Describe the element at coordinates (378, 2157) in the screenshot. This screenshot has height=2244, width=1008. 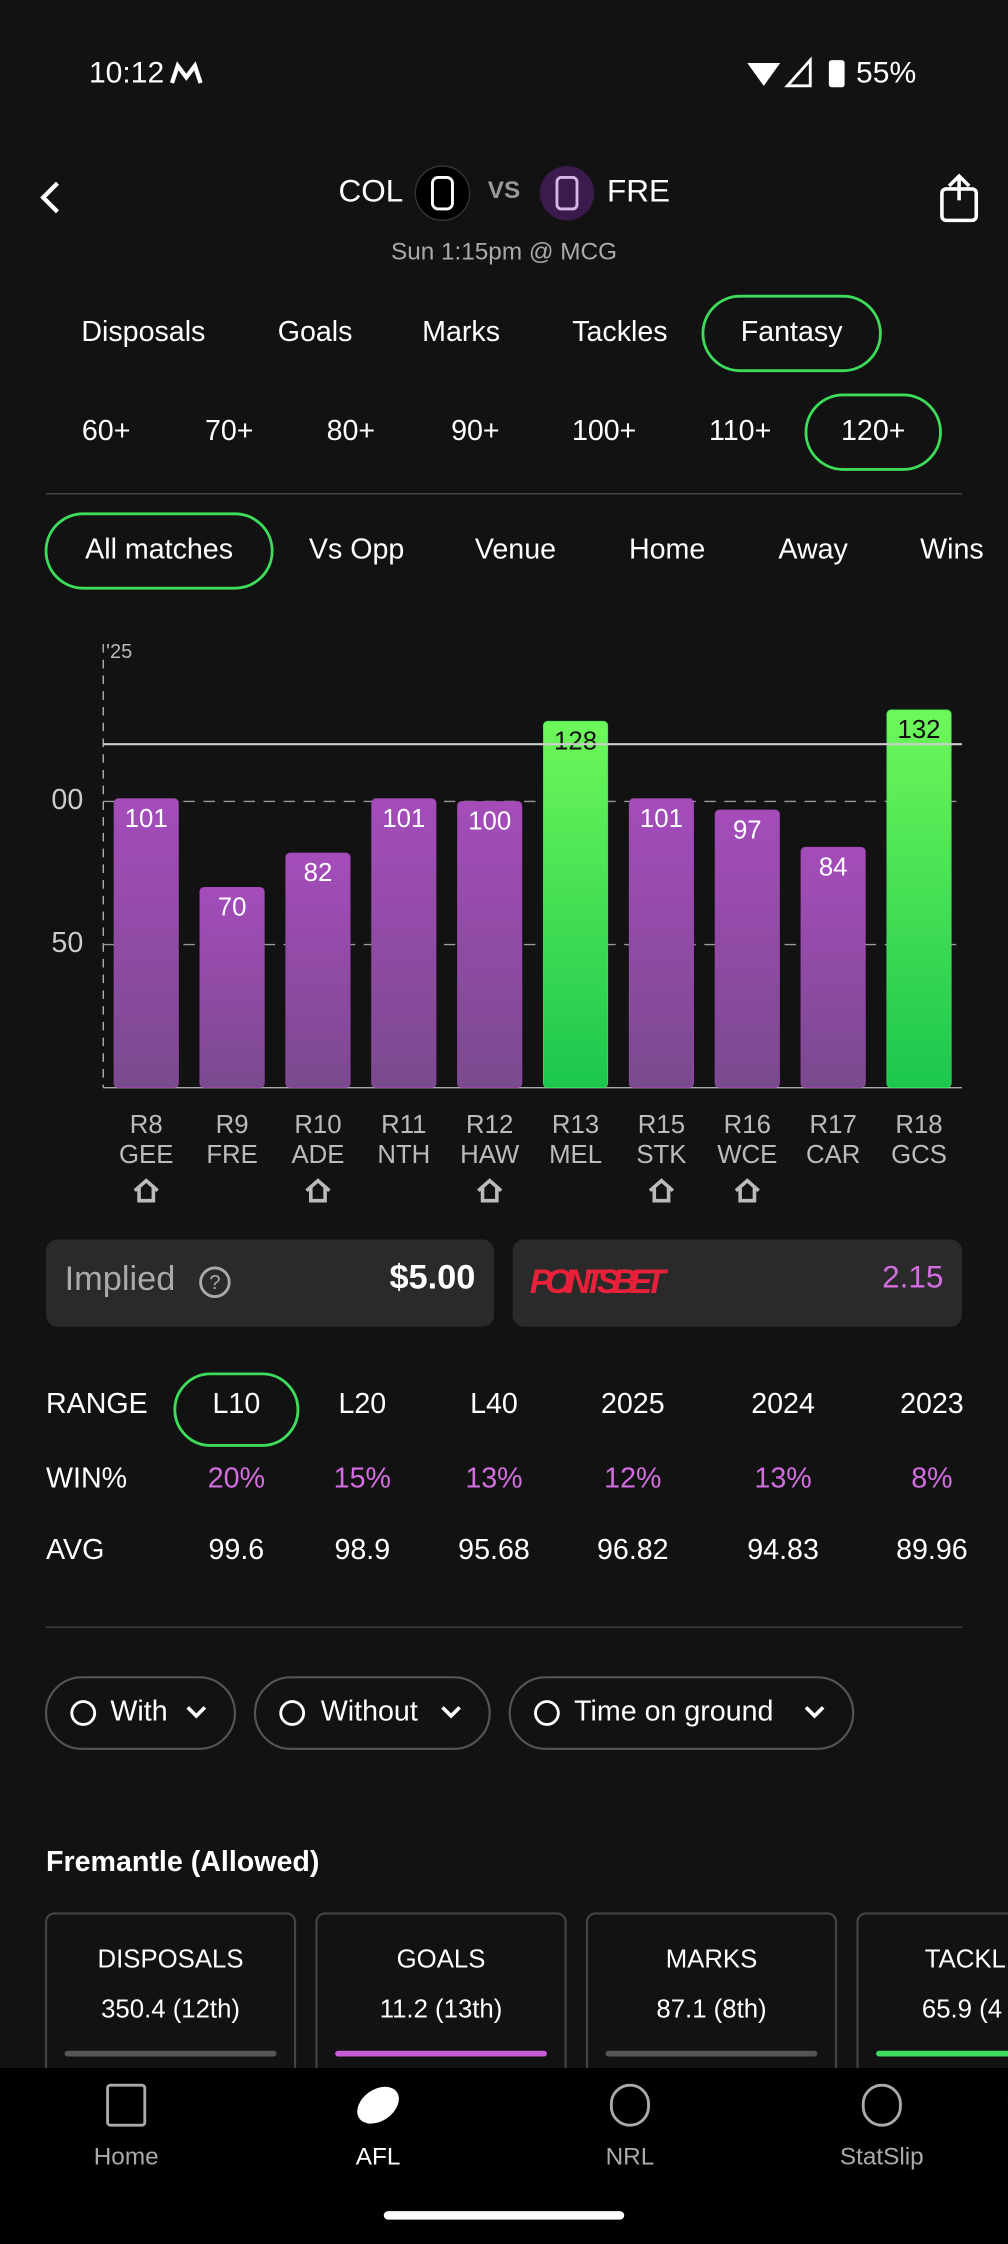
I see `nav-label: AFL` at that location.